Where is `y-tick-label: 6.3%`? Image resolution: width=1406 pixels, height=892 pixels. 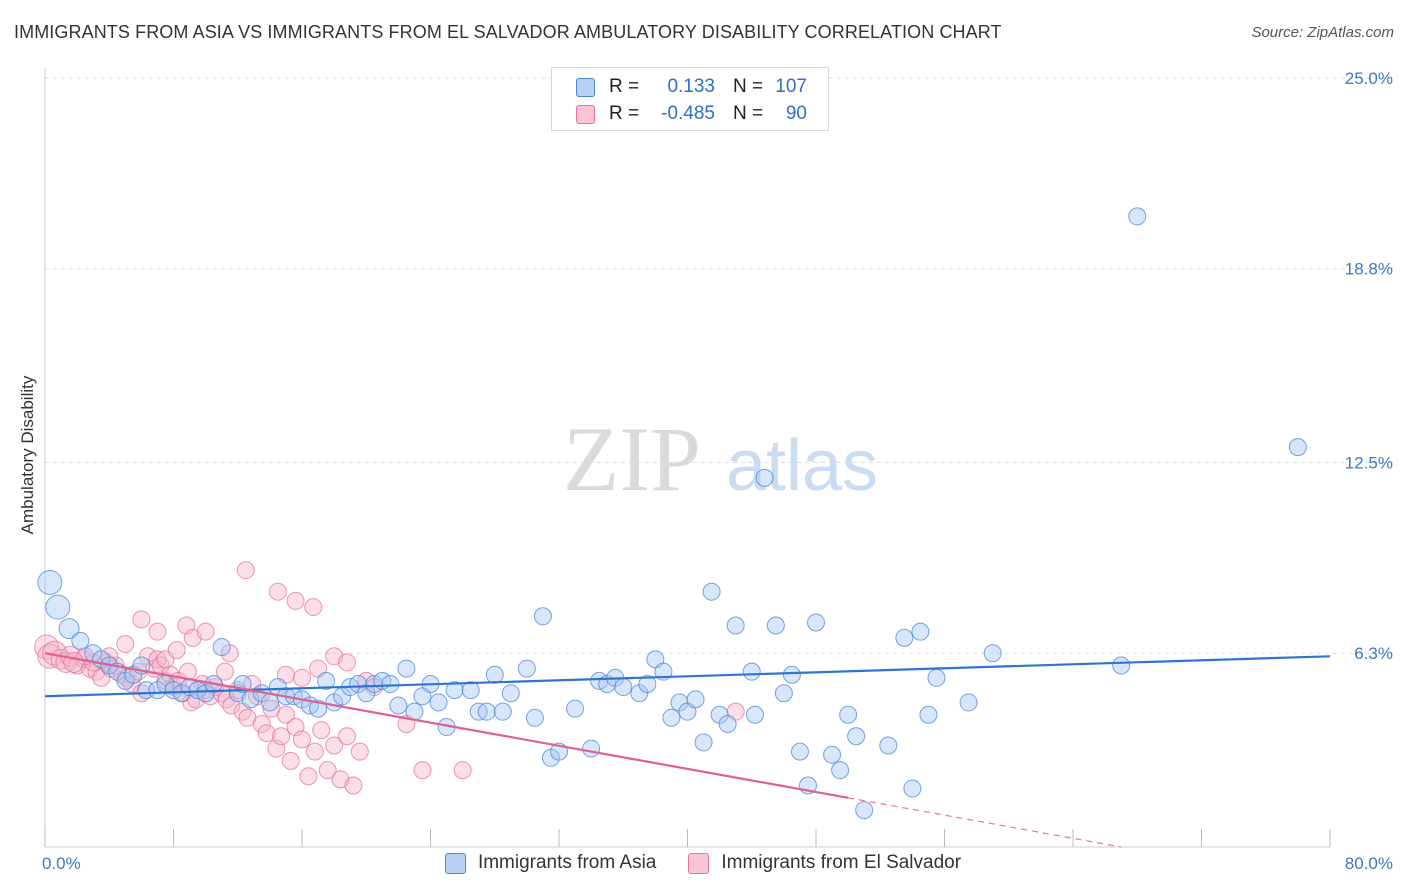
y-tick-label: 6.3% is located at coordinates (1373, 653).